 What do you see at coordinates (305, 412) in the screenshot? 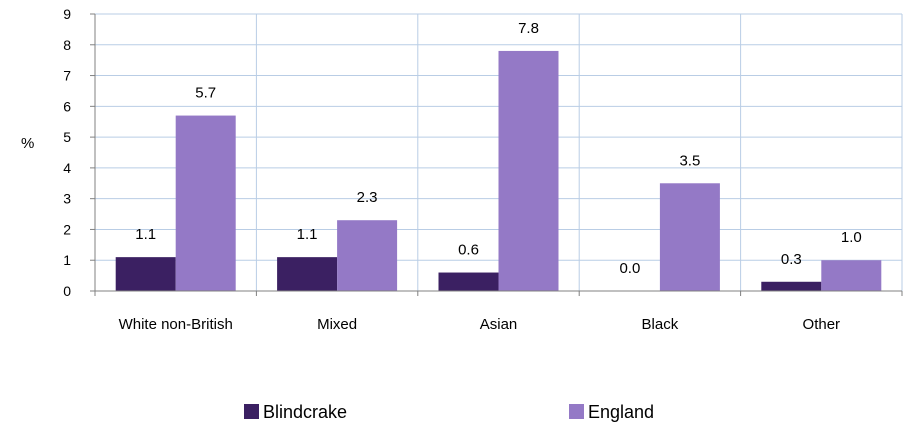
I see `legend-label-blindcrake: Blindcrake` at bounding box center [305, 412].